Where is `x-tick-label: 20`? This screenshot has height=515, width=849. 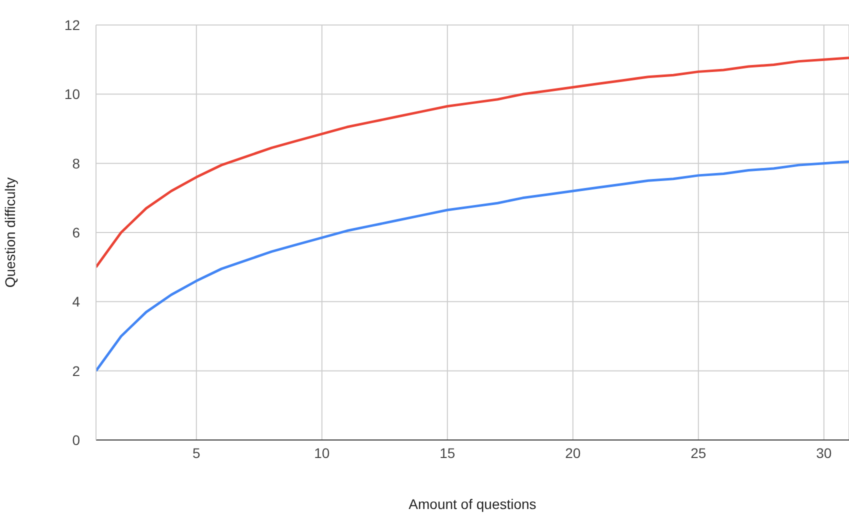
x-tick-label: 20 is located at coordinates (573, 452).